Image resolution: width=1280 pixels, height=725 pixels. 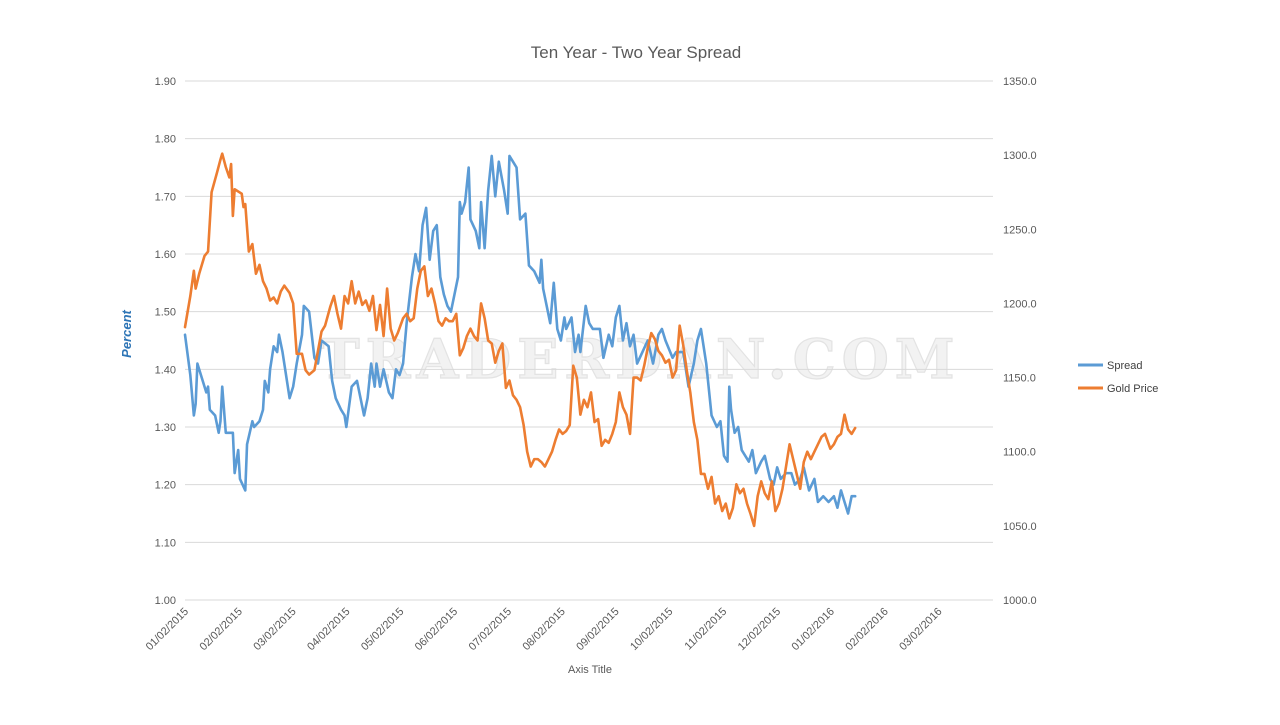 What do you see at coordinates (165, 197) in the screenshot?
I see `y-tick-label: 1.70` at bounding box center [165, 197].